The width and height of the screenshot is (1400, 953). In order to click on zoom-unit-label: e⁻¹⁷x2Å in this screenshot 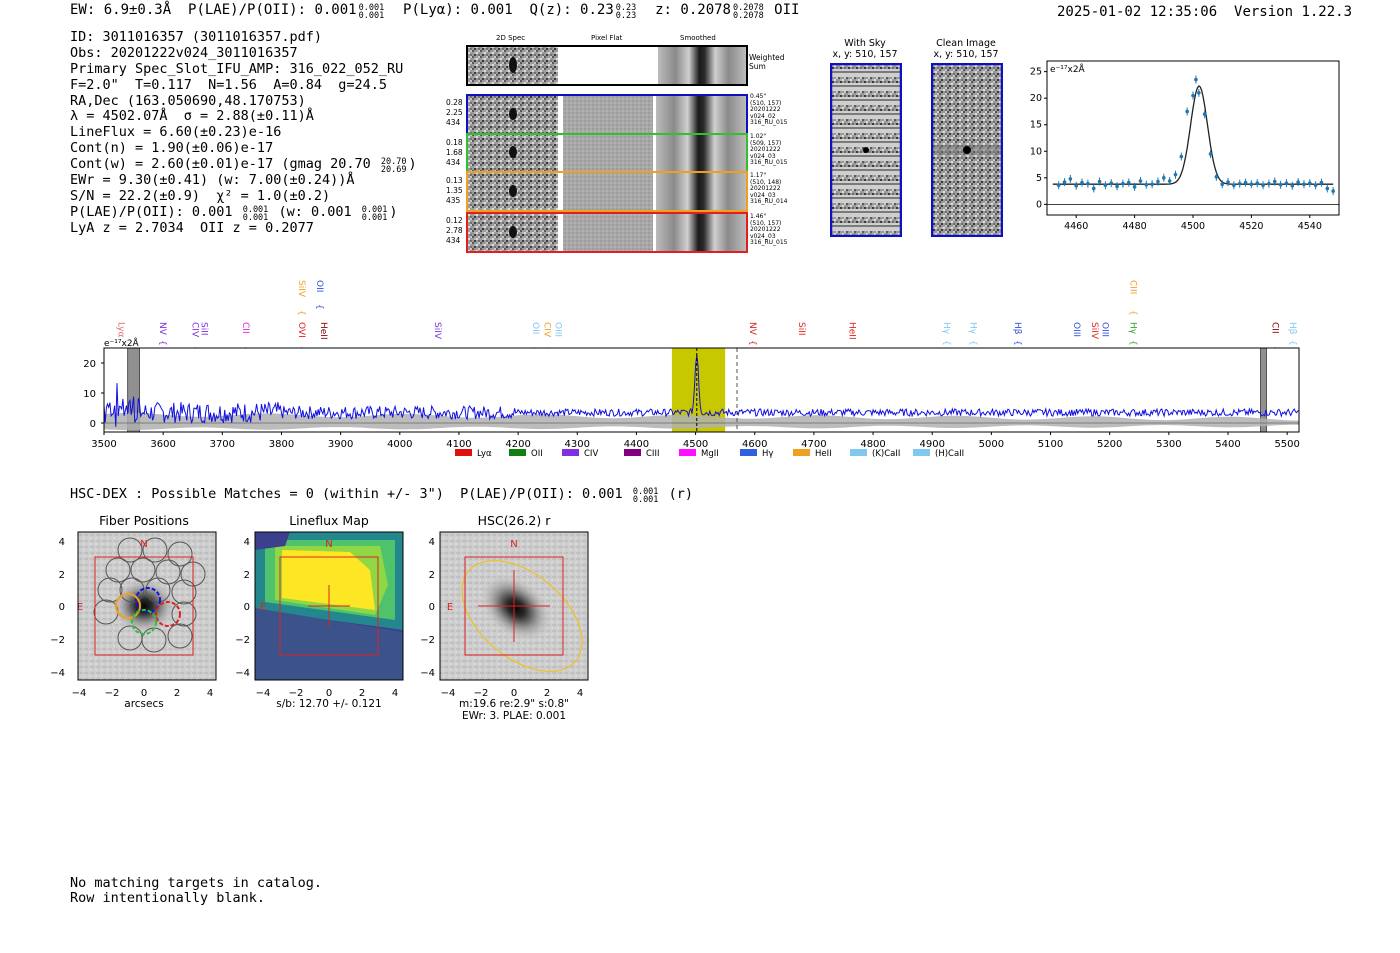, I will do `click(1068, 69)`.